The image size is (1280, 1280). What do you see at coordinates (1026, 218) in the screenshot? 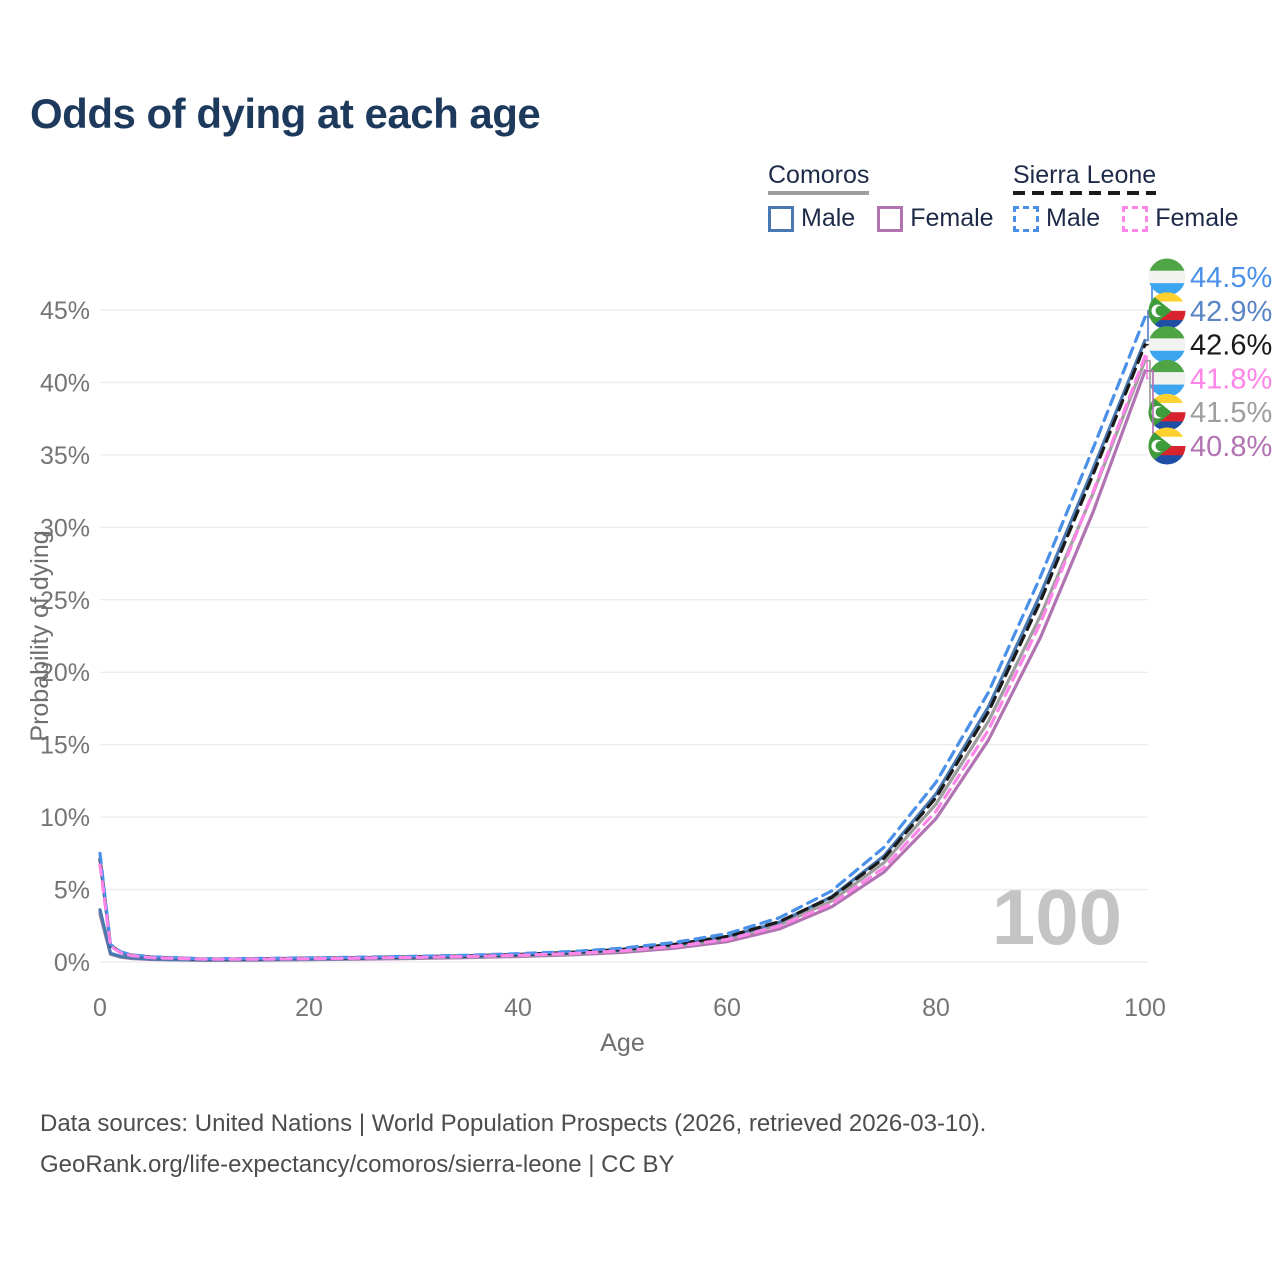
I see `sierra-leone-male-swatch-icon` at bounding box center [1026, 218].